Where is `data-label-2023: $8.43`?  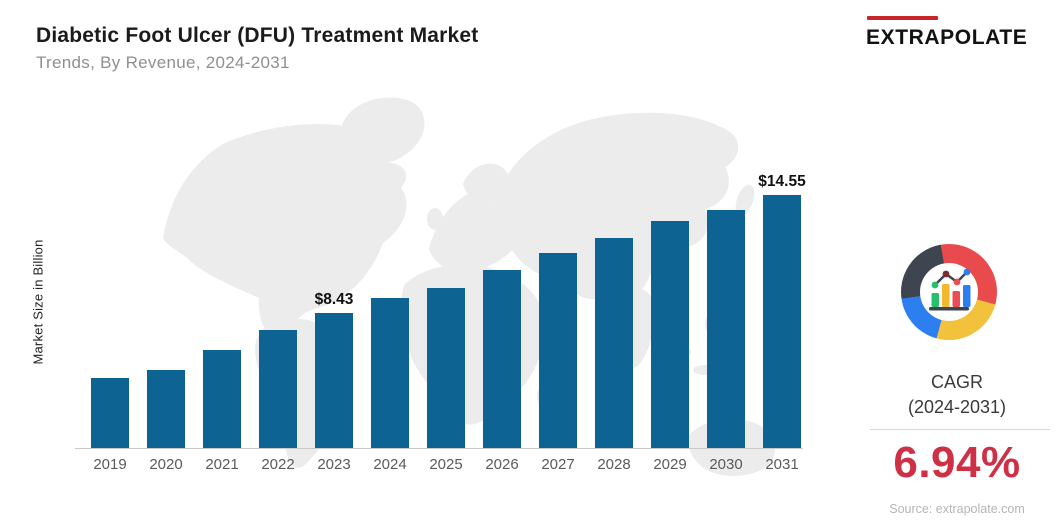 data-label-2023: $8.43 is located at coordinates (334, 299).